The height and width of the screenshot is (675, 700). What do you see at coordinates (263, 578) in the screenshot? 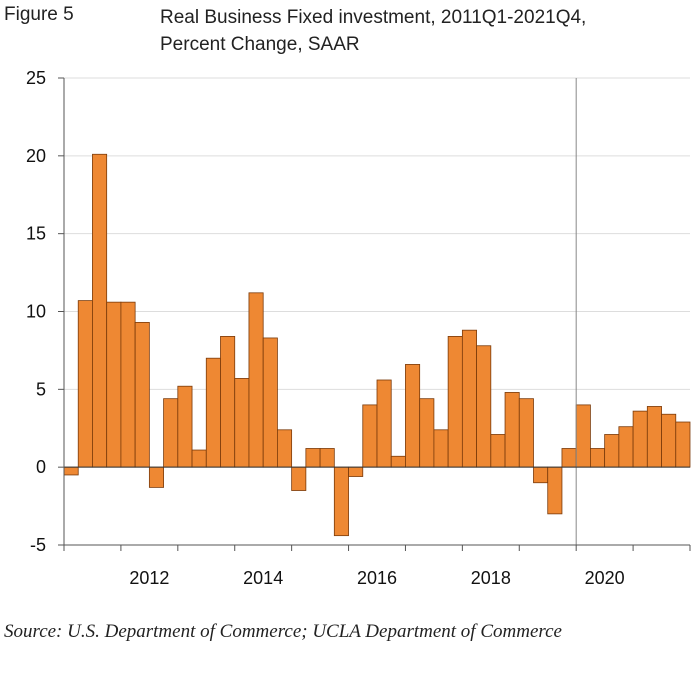
I see `x-tick-label: 2014` at bounding box center [263, 578].